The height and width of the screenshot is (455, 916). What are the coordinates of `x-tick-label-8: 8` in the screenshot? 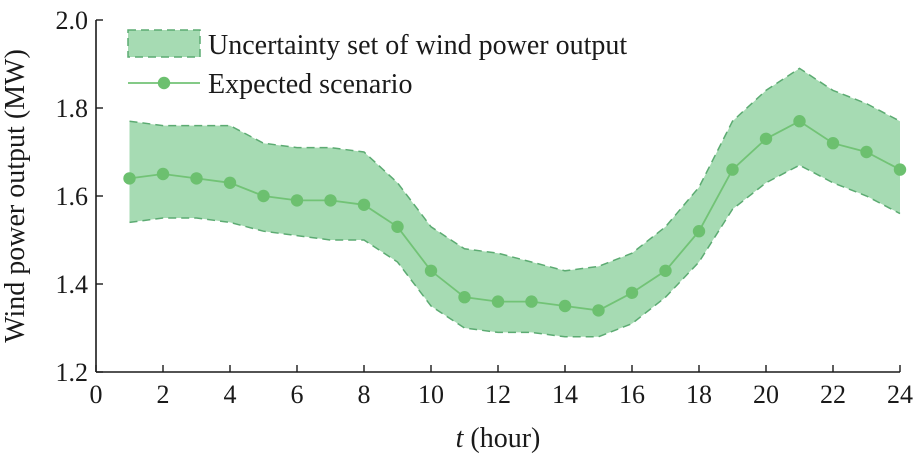 It's located at (364, 394).